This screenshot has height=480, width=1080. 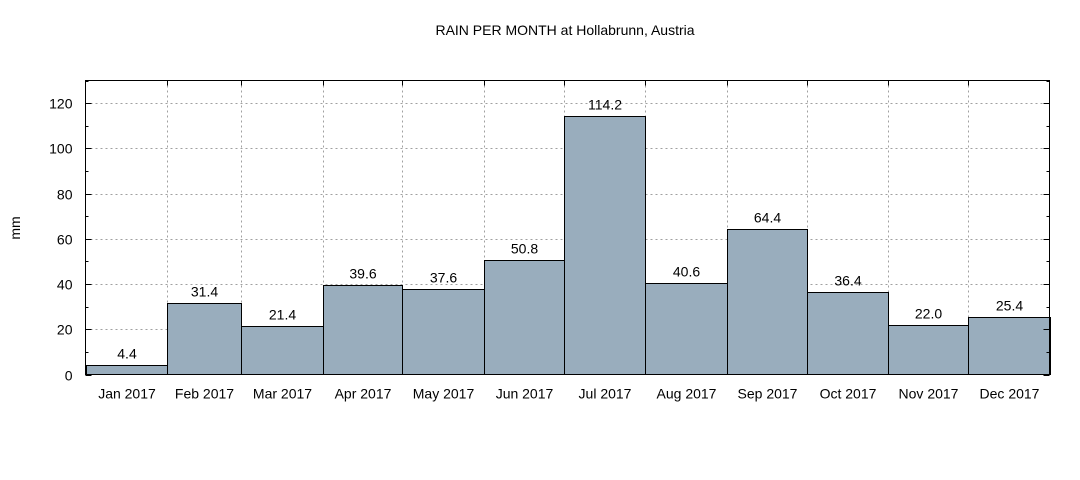 What do you see at coordinates (127, 354) in the screenshot?
I see `data-label: 4.4` at bounding box center [127, 354].